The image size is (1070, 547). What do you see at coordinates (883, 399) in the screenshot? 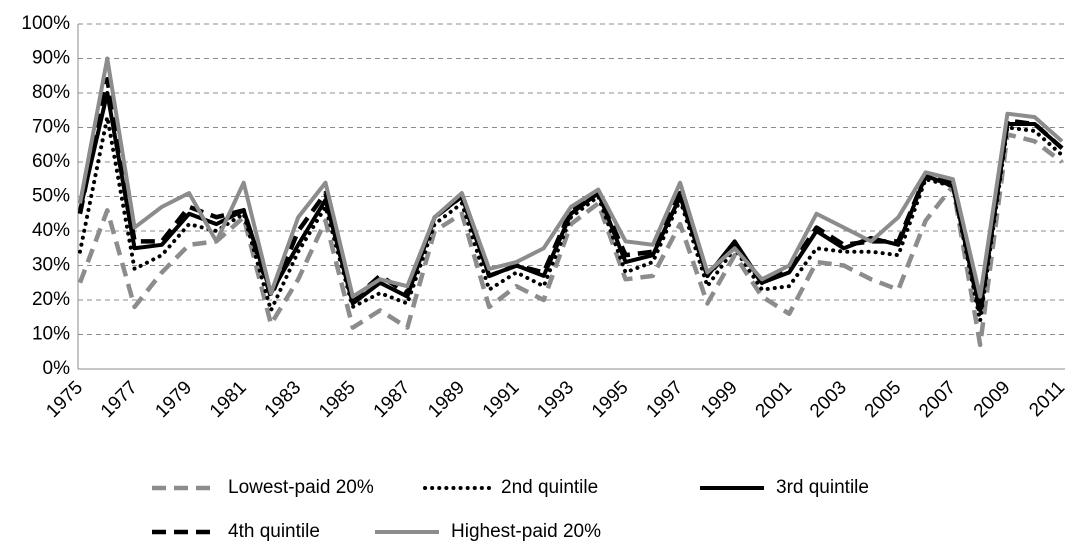
I see `x-tick-label: 2005` at bounding box center [883, 399].